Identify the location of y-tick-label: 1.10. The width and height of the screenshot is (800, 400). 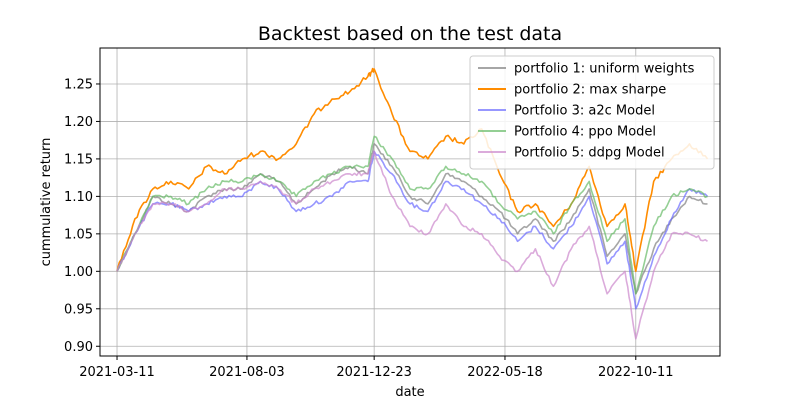
(78, 197).